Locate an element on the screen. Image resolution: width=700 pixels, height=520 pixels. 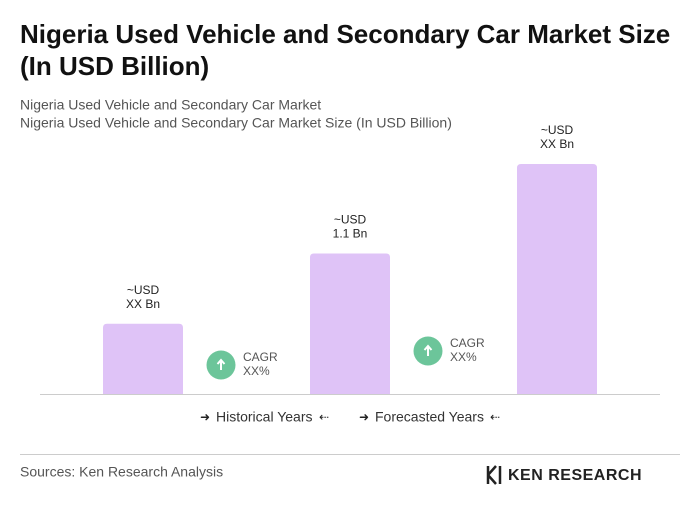
logo: KEN RESEARCH is located at coordinates (564, 475).